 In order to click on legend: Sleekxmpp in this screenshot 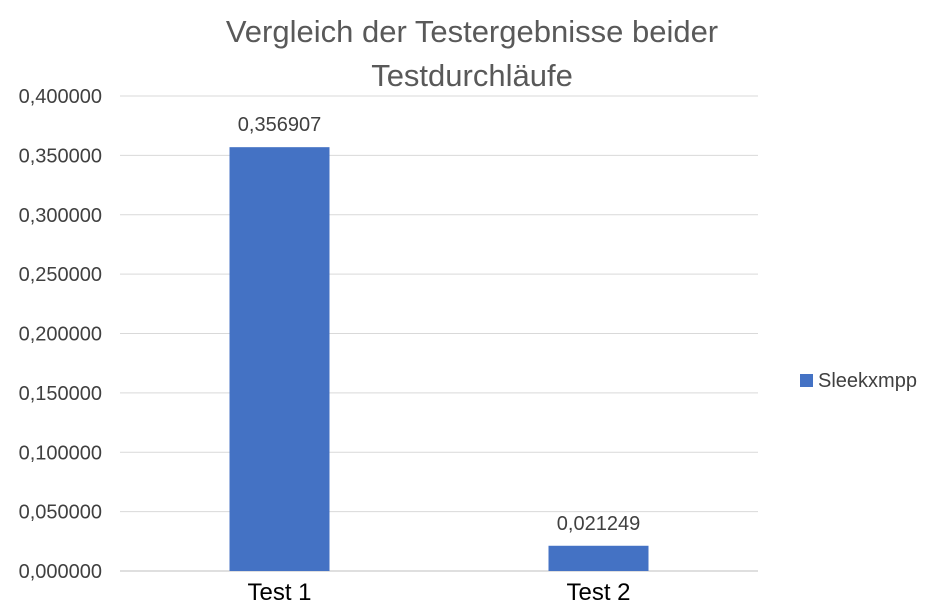, I will do `click(858, 381)`.